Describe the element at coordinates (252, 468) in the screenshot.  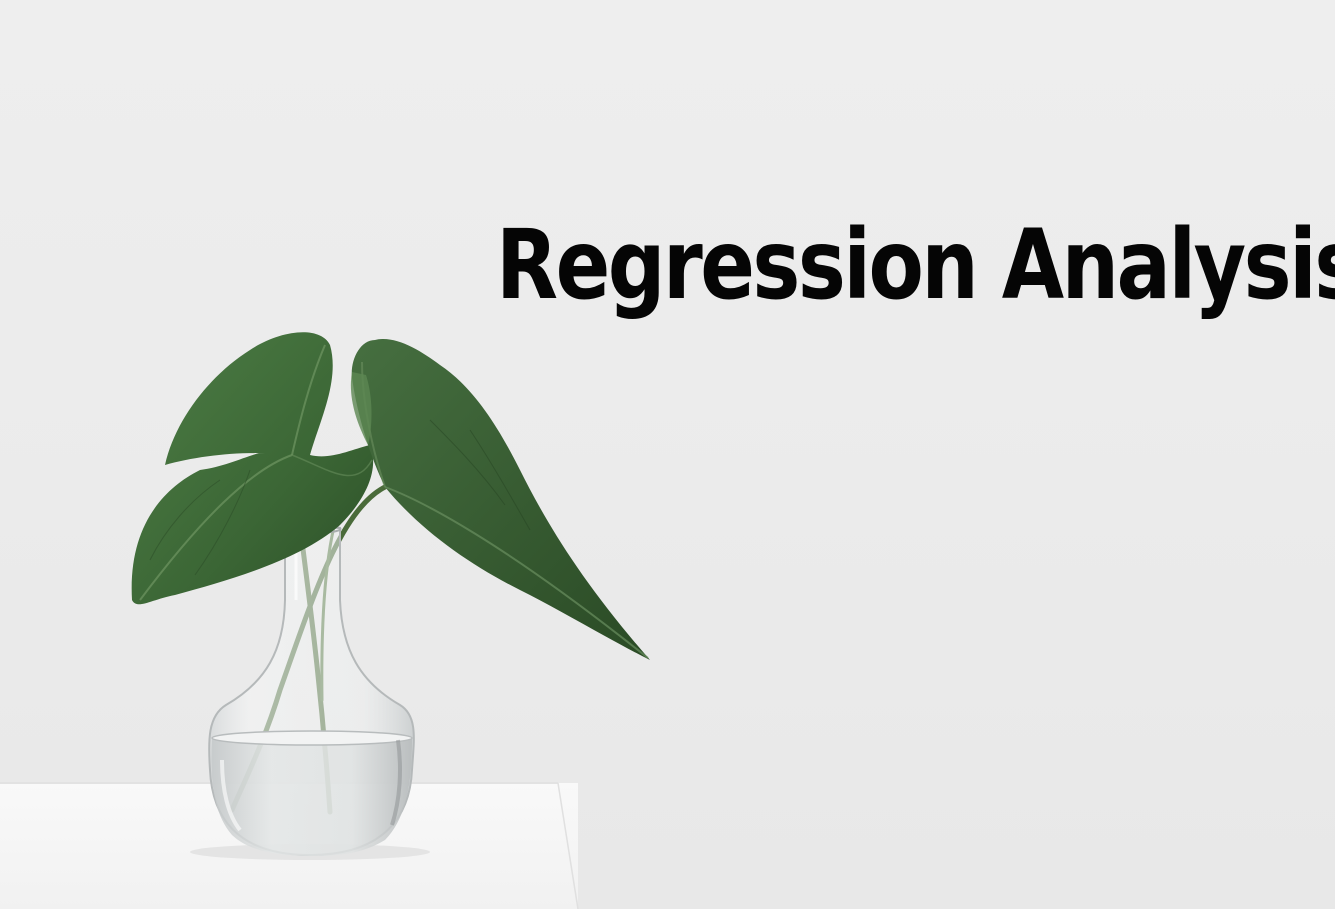
I see `left-leaf` at that location.